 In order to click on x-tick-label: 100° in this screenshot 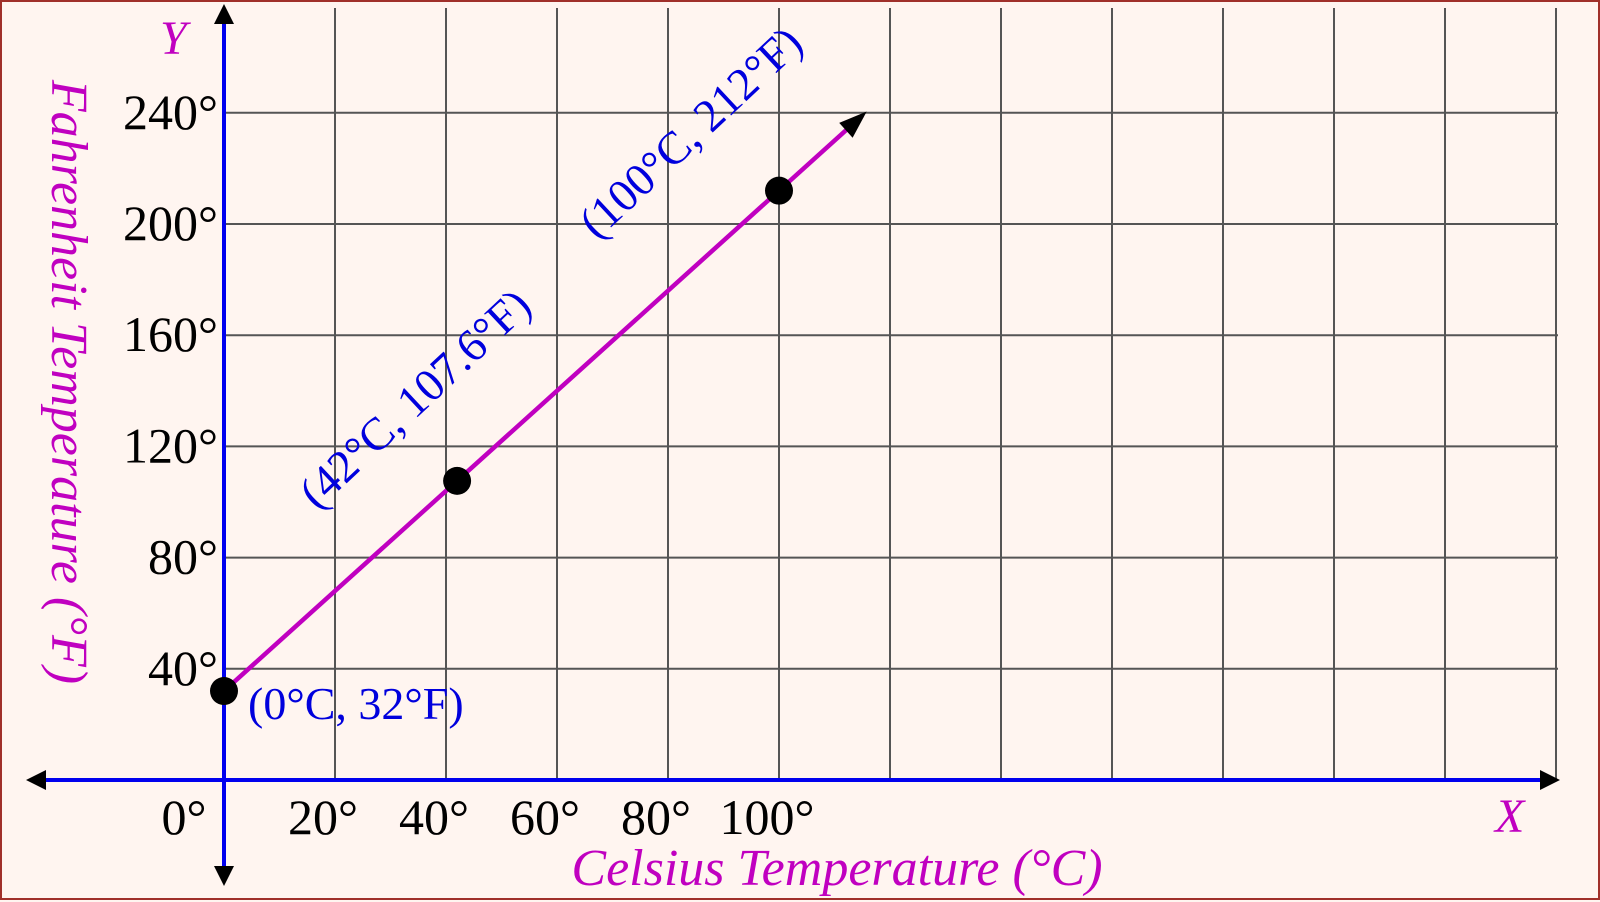, I will do `click(767, 817)`.